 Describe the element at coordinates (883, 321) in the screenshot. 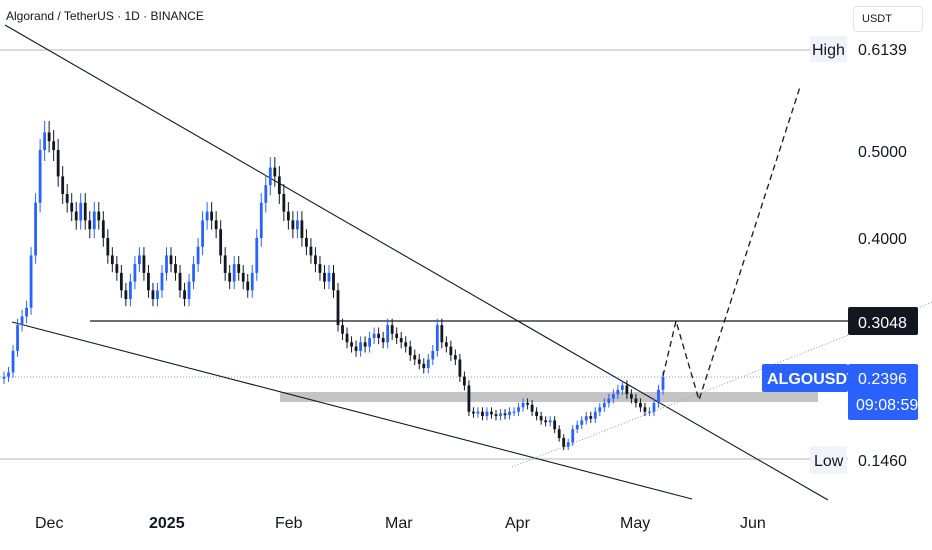

I see `resistance-badge` at that location.